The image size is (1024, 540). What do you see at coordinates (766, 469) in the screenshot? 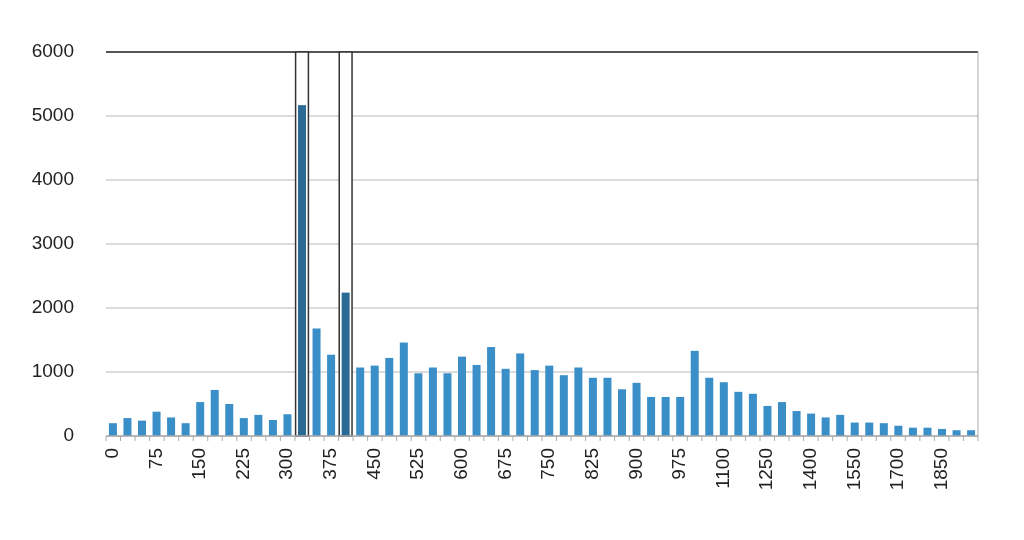
I see `x-tick-label: 1250` at bounding box center [766, 469].